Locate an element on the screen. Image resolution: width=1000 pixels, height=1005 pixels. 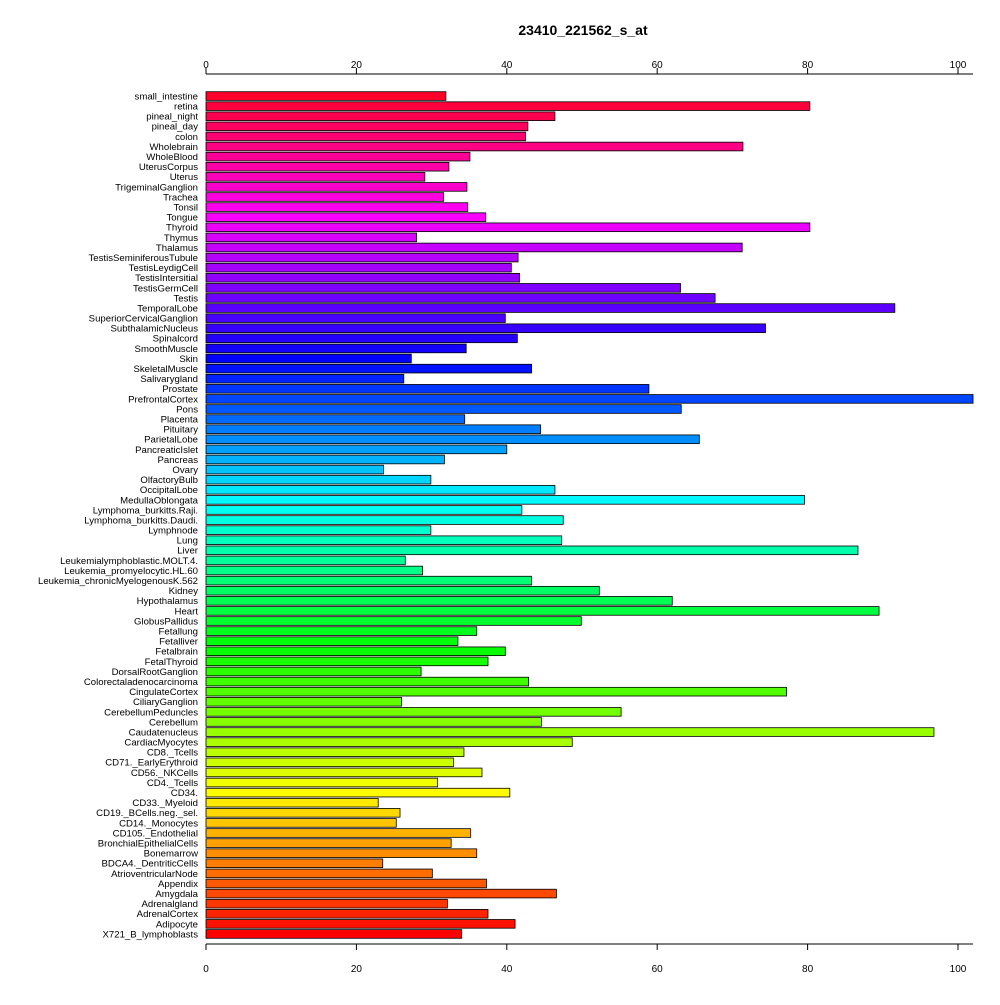
category-label-27: SkeletalMuscle is located at coordinates (165, 369).